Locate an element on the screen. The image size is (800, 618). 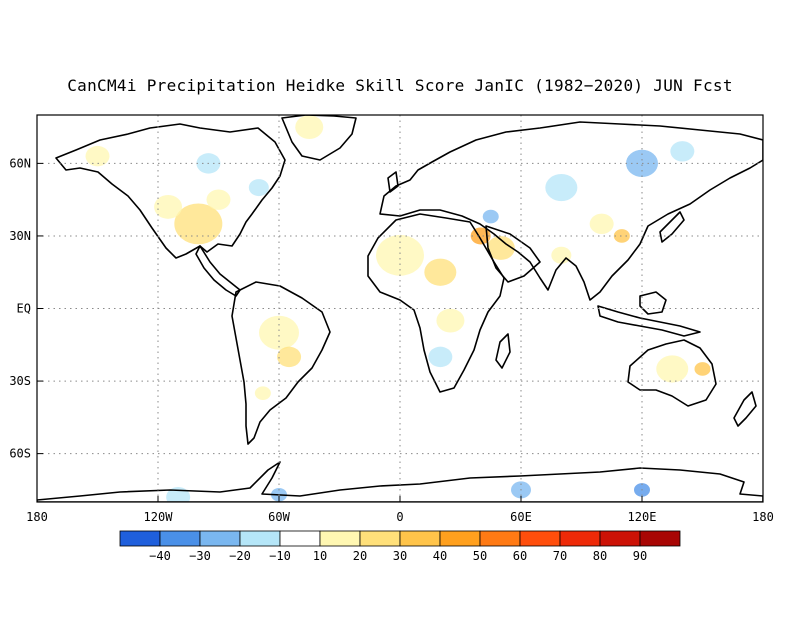
colorbar-label: 20 is located at coordinates (360, 556).